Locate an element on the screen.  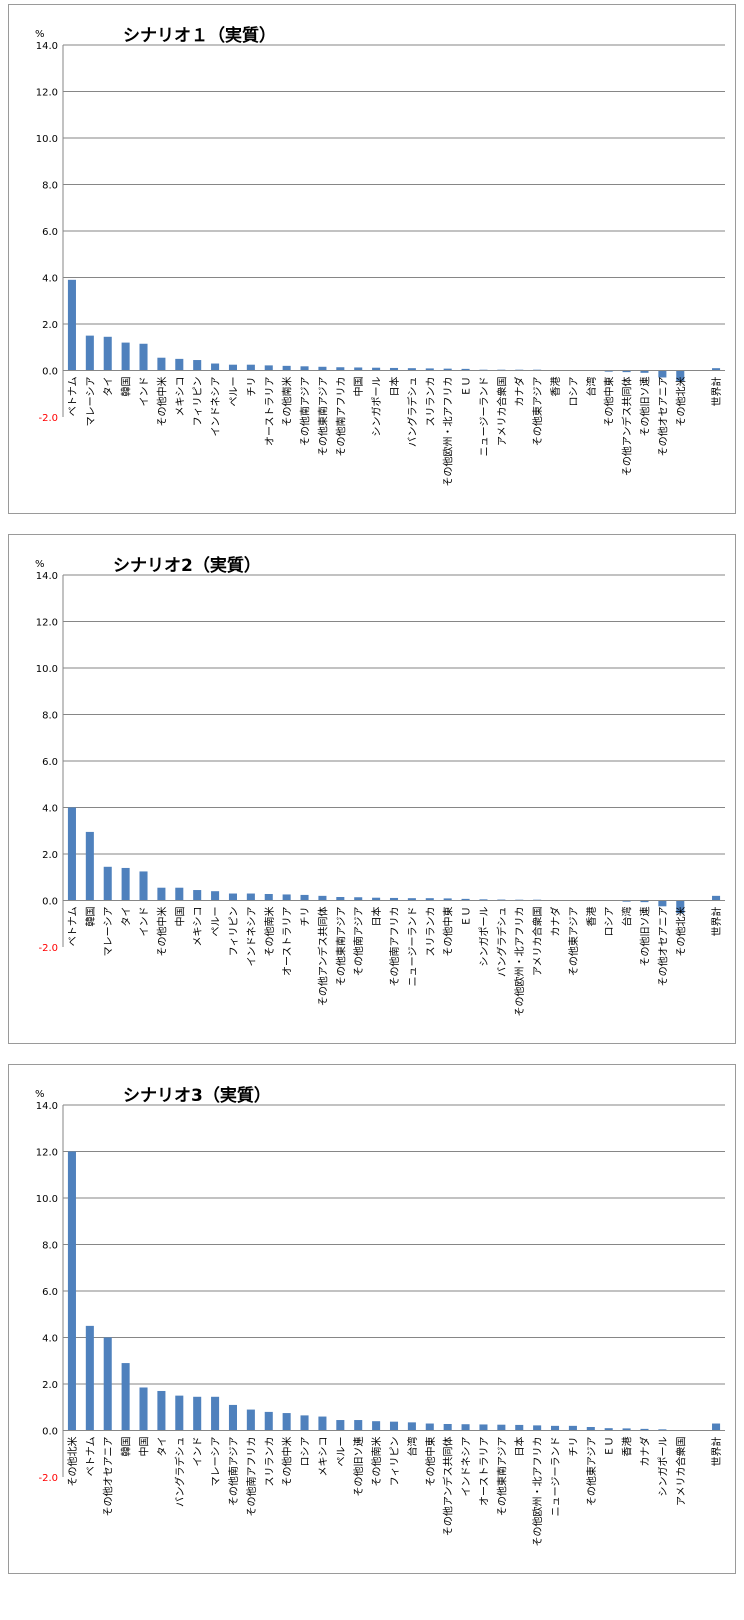
x-tick-label: その他南米 is located at coordinates (376, 1462).